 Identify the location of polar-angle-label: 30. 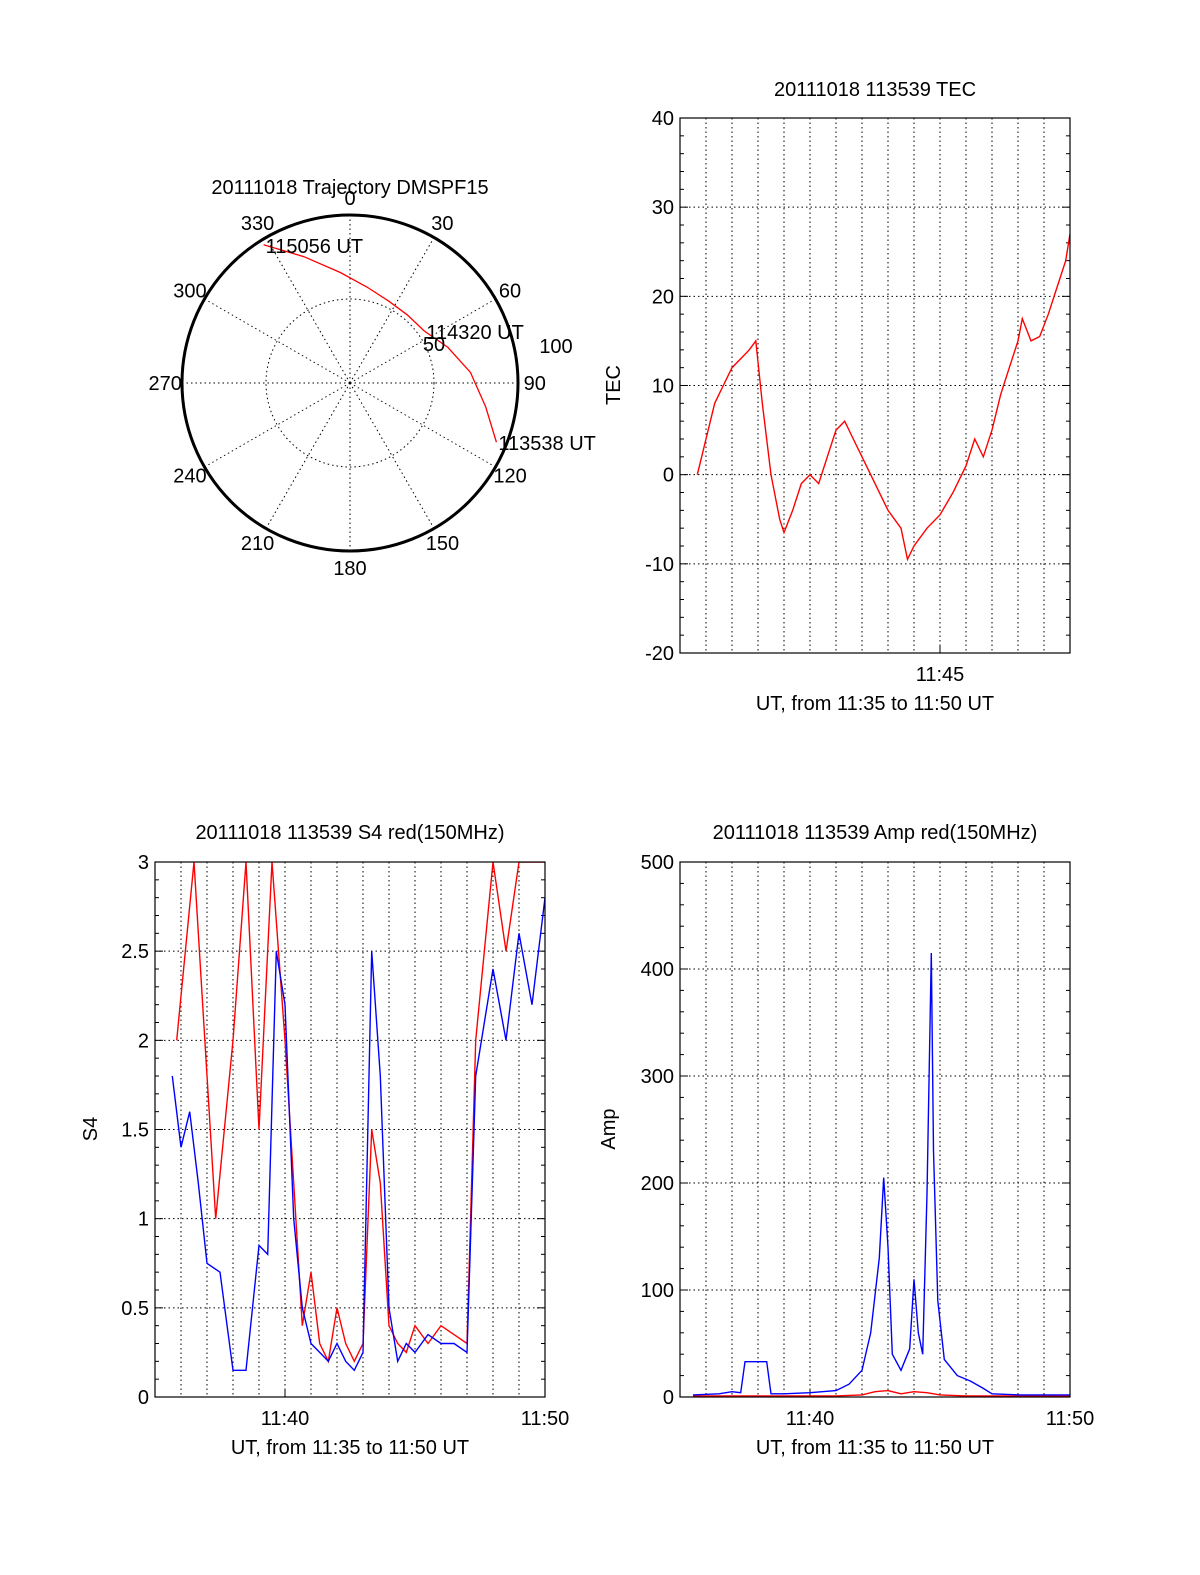
(442, 224).